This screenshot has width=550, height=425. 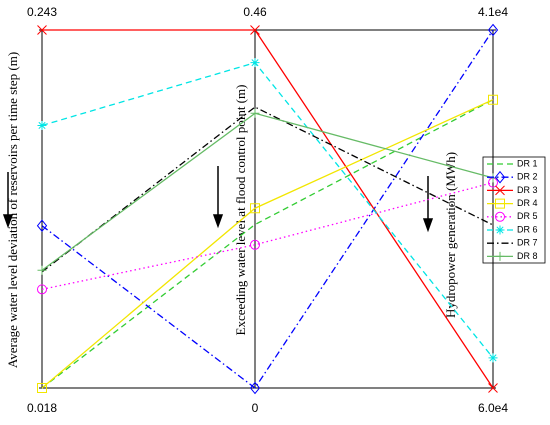 What do you see at coordinates (493, 408) in the screenshot?
I see `tick-label: 6.0e4` at bounding box center [493, 408].